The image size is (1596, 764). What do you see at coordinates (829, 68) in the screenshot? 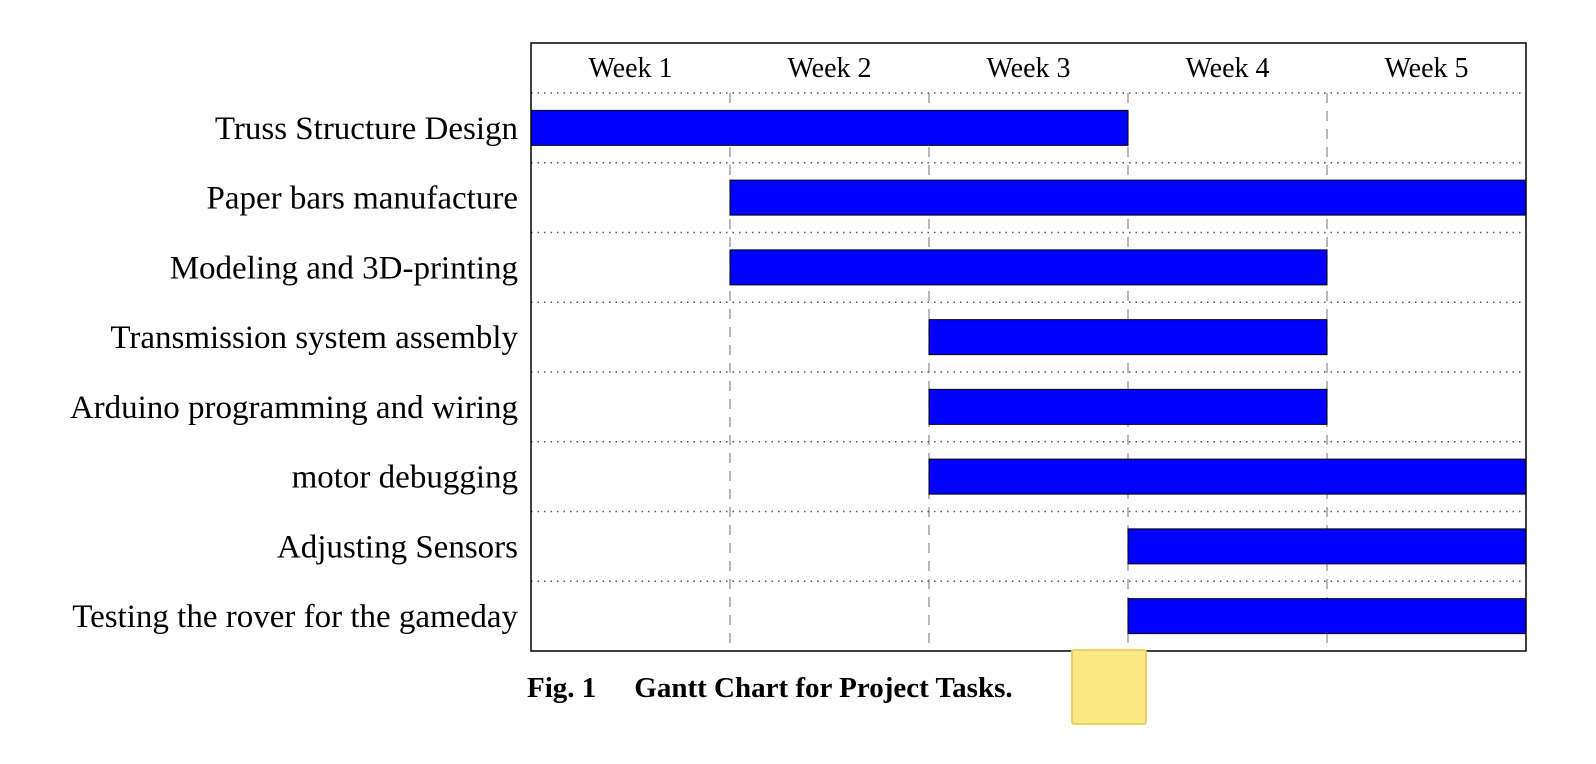
I see `week-label-2: Week 2` at bounding box center [829, 68].